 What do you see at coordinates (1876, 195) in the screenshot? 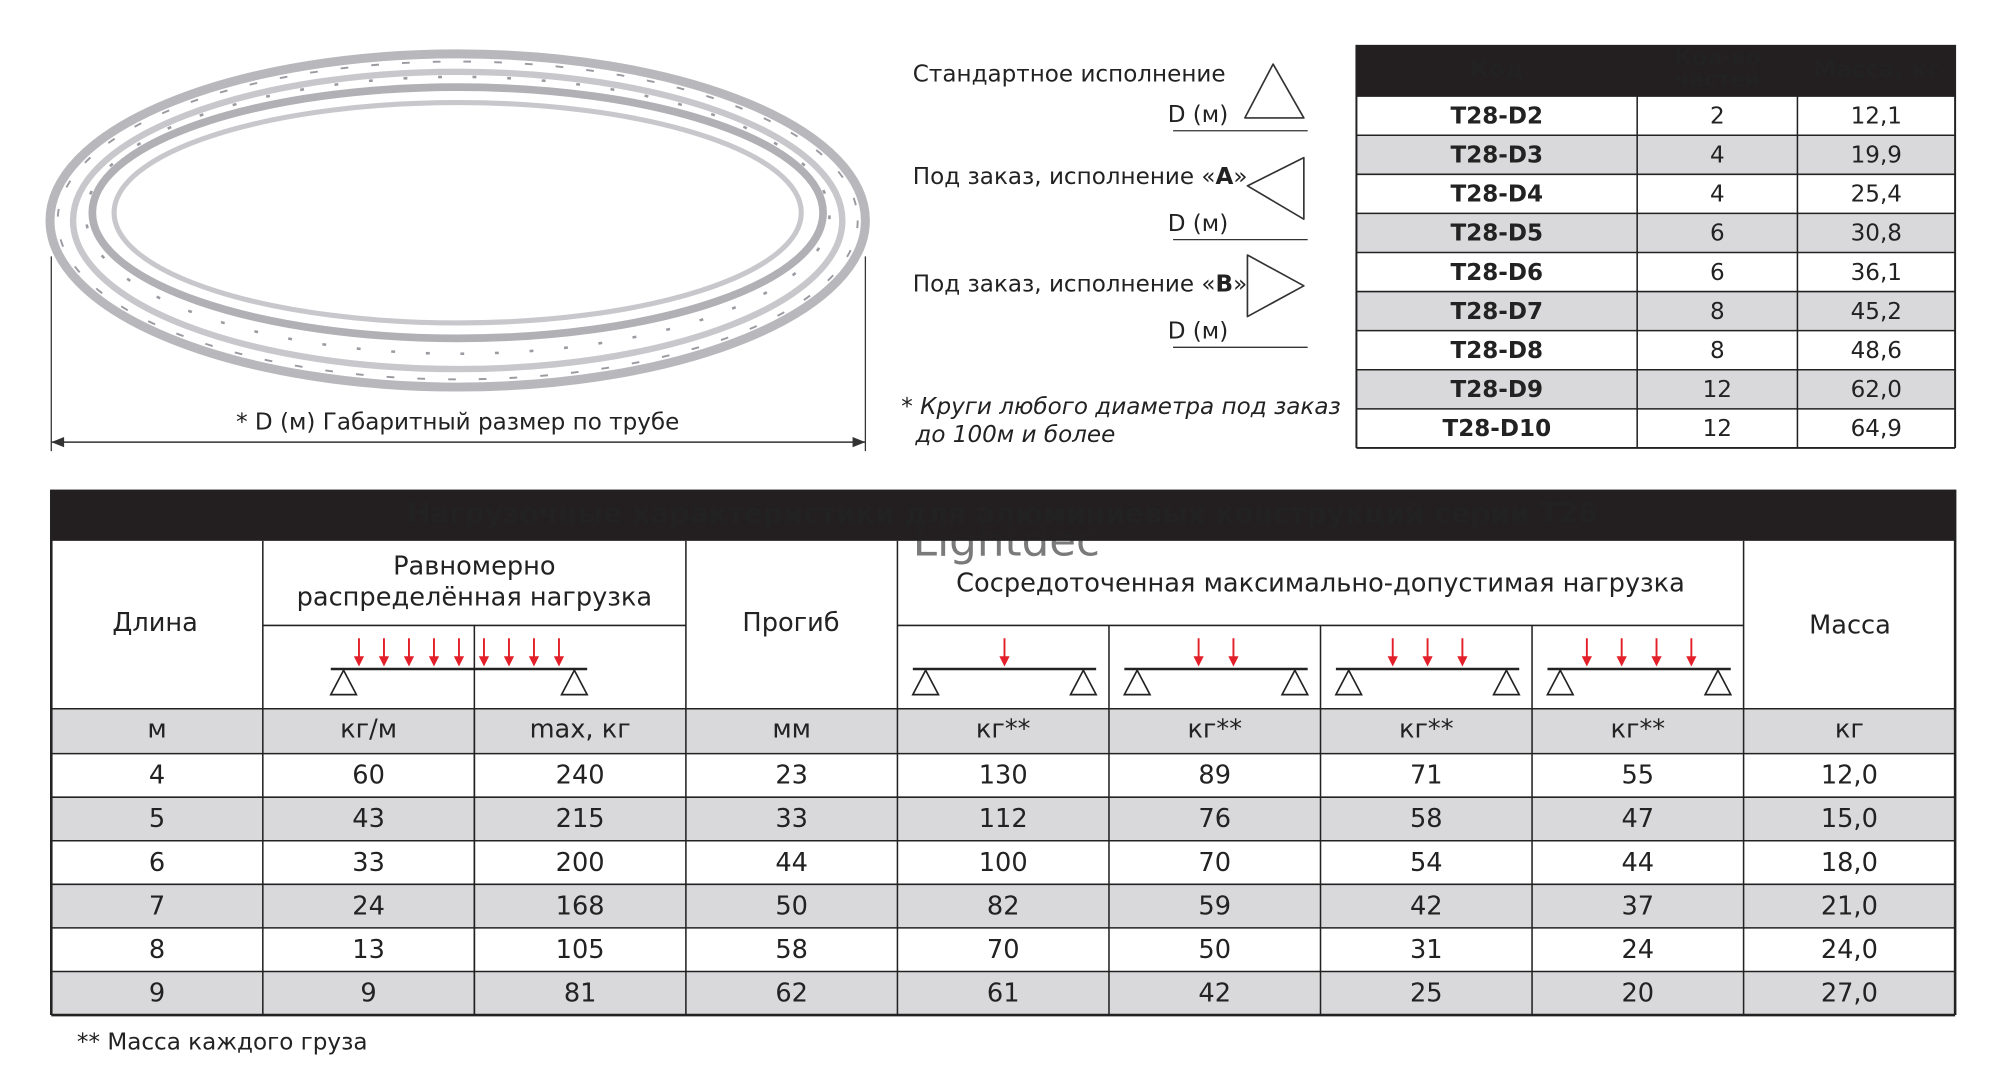
I see `cell-text: 25,4` at bounding box center [1876, 195].